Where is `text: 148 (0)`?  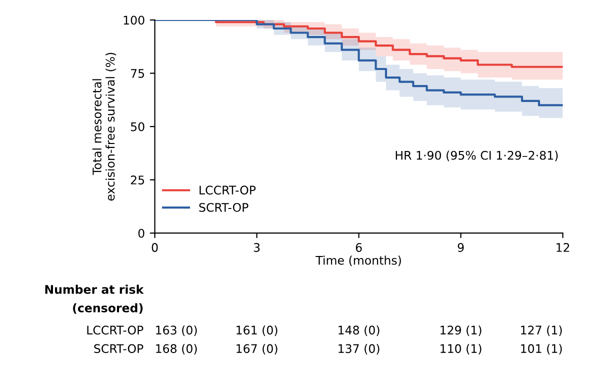 text: 148 (0) is located at coordinates (359, 330).